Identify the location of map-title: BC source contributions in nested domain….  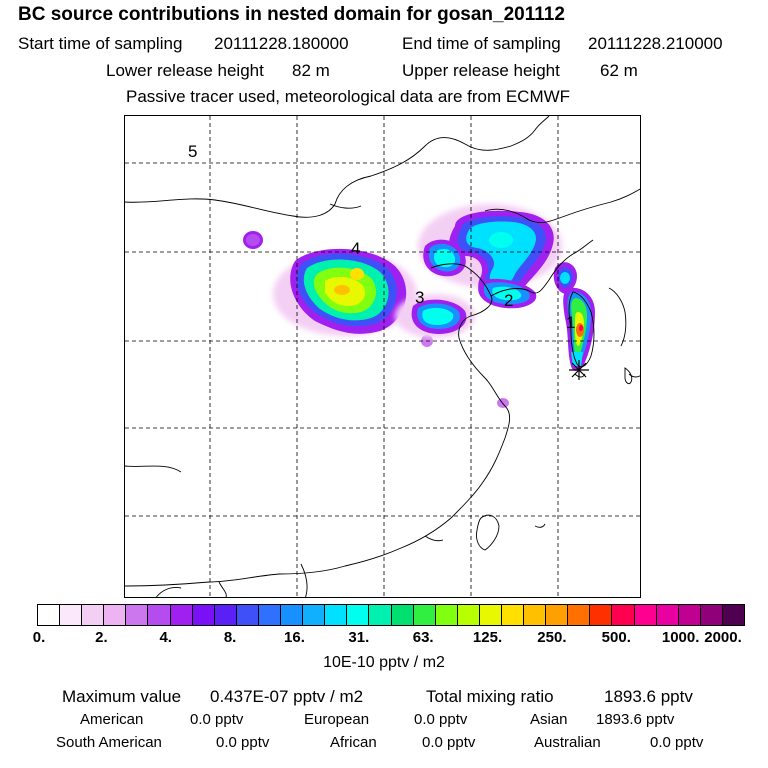
(291, 14).